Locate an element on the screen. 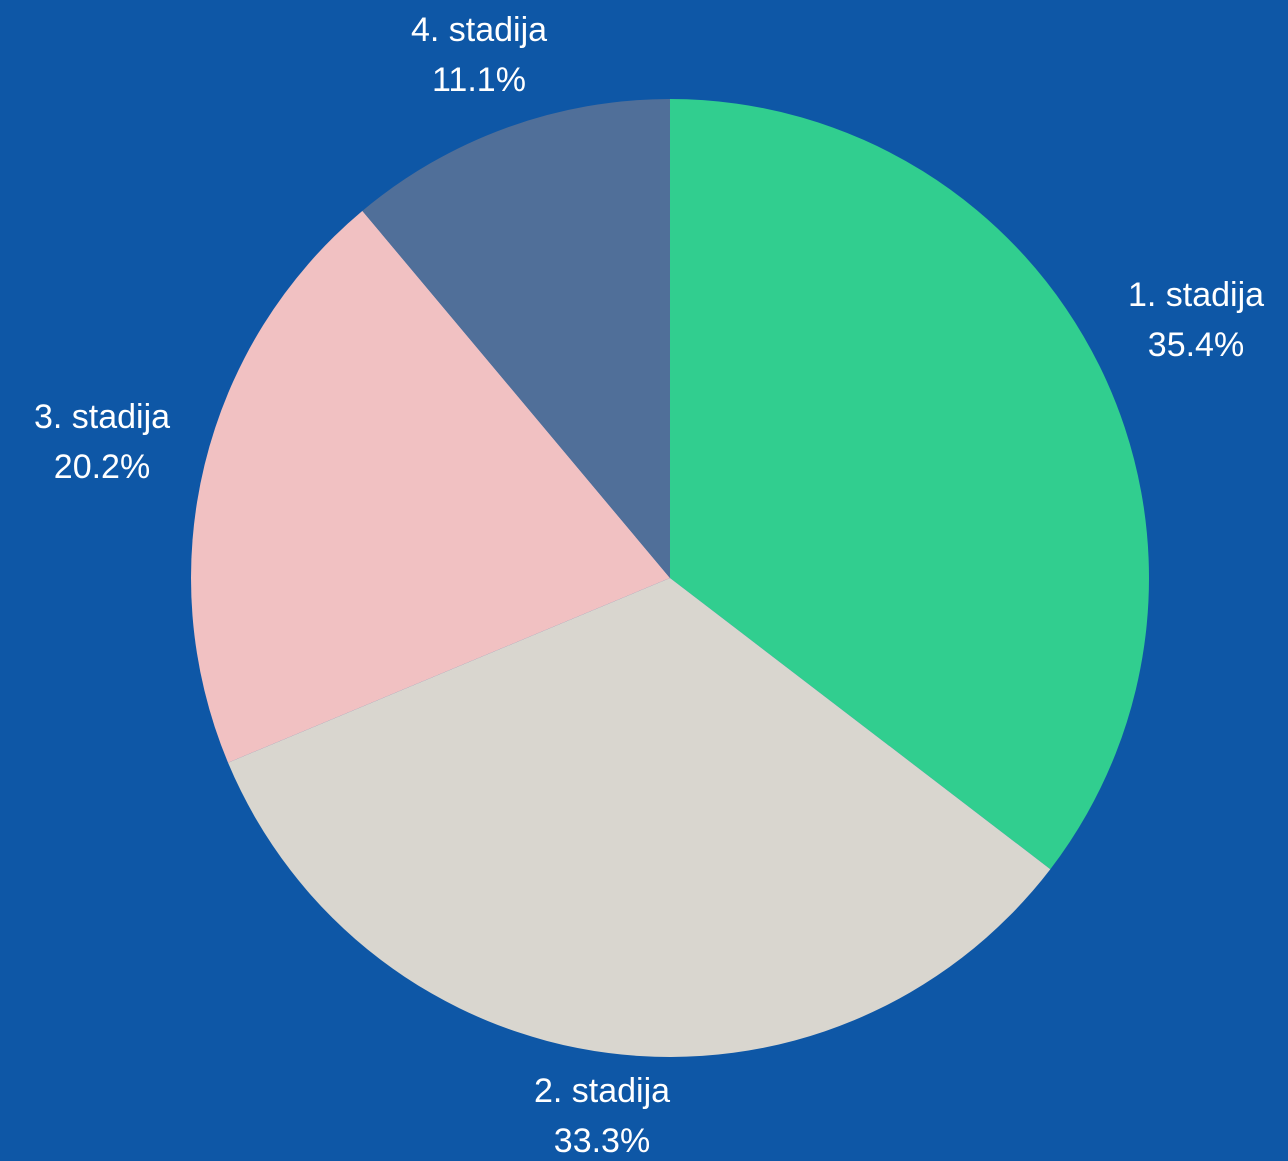 The image size is (1288, 1161). slice-label-1: 1. stadija is located at coordinates (1196, 295).